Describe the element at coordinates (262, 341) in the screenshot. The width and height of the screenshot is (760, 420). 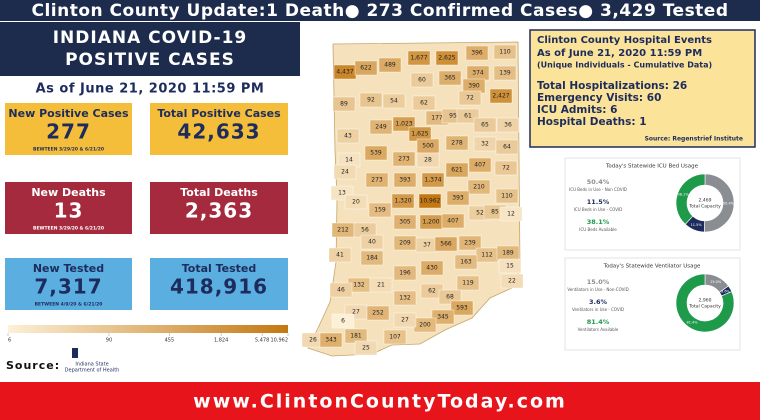
I see `scale-tick-label: 5,478` at that location.